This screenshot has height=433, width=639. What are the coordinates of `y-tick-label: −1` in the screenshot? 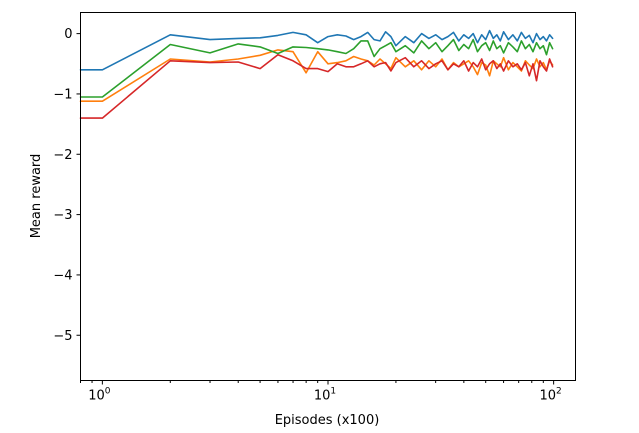 It's located at (62, 94).